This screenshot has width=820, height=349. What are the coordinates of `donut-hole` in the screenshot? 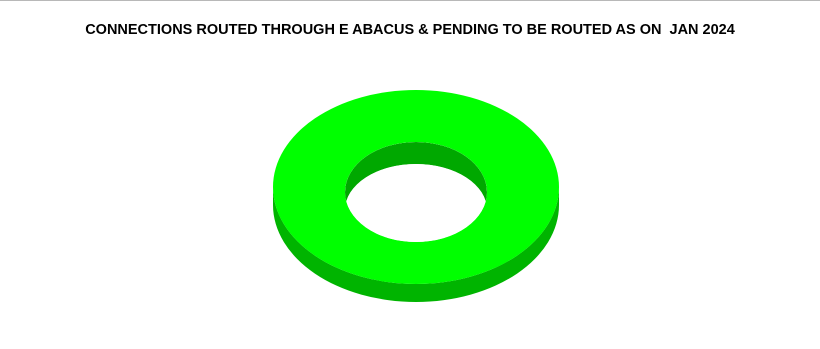 It's located at (416, 203).